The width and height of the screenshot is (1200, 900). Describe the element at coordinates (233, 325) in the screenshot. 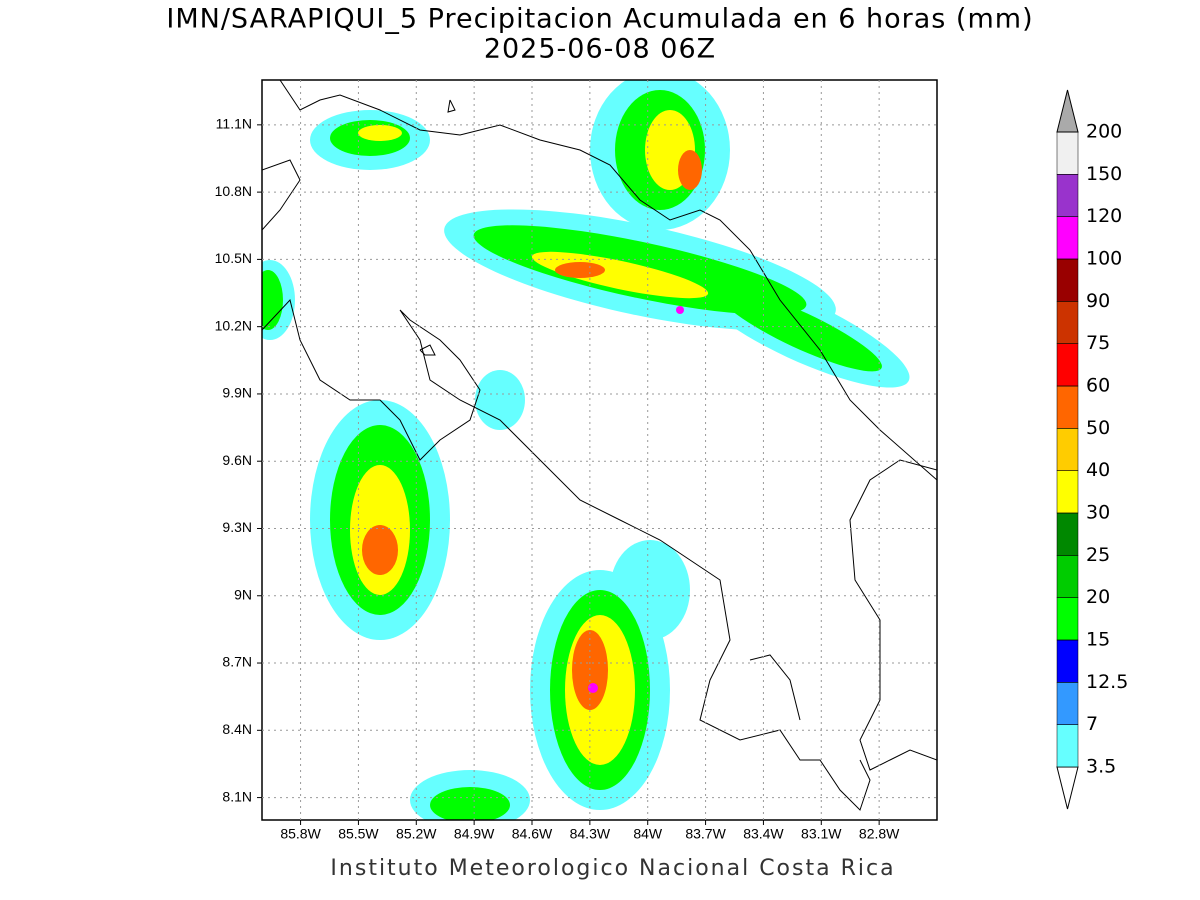

I see `lat-tick-label: 10.2N` at that location.